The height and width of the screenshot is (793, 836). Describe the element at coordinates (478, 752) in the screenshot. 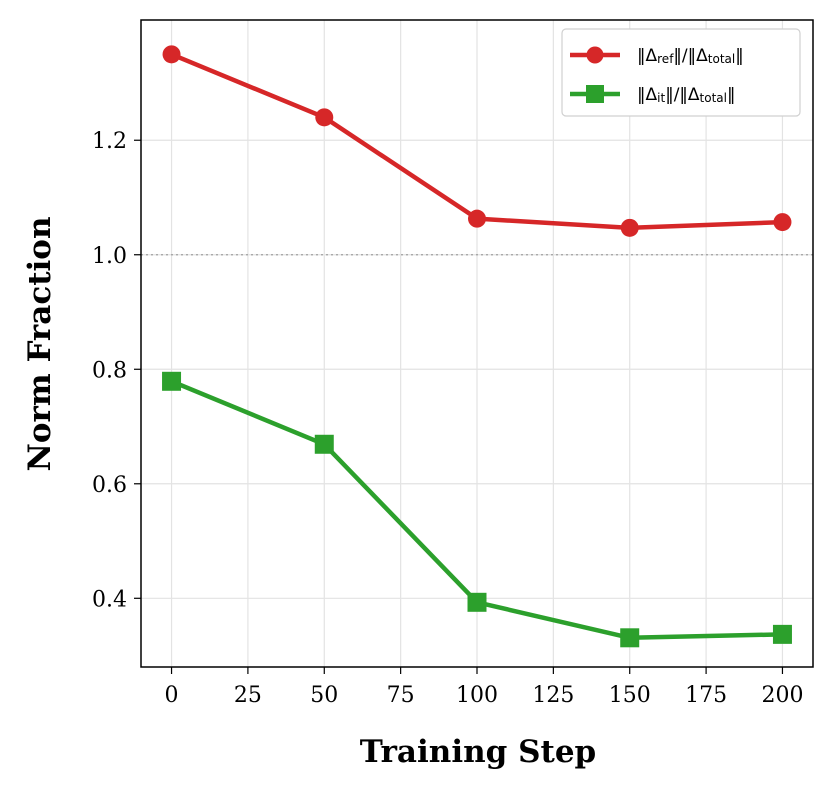

I see `x-axis-title: Training Step` at that location.